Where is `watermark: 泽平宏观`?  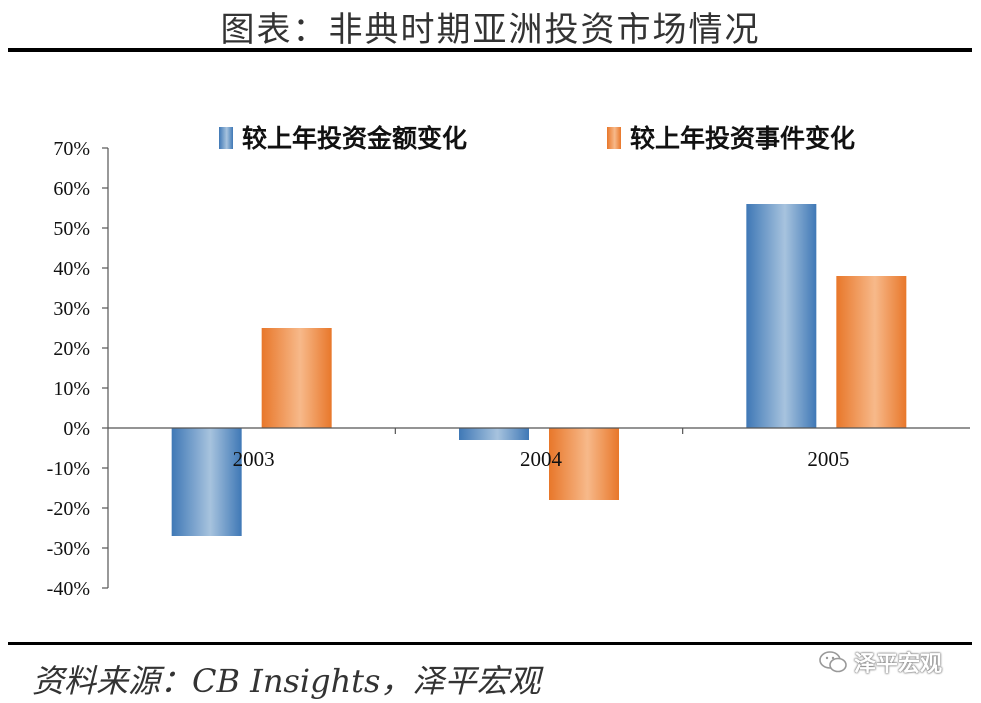 watermark: 泽平宏观 is located at coordinates (880, 662).